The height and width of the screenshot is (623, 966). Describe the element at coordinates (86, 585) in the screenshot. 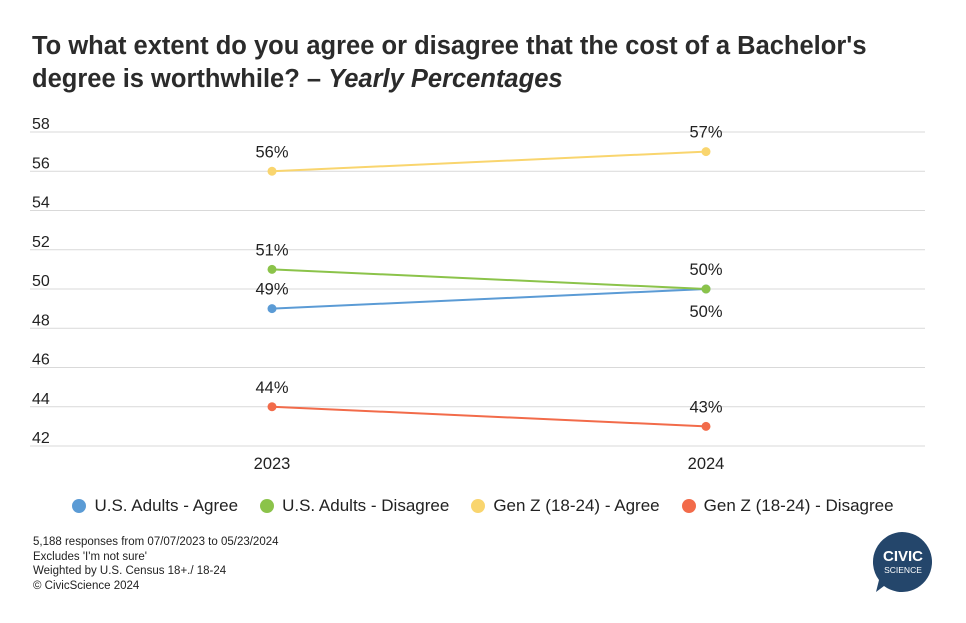

I see `footnote-copyright: © CivicScience 2024` at that location.